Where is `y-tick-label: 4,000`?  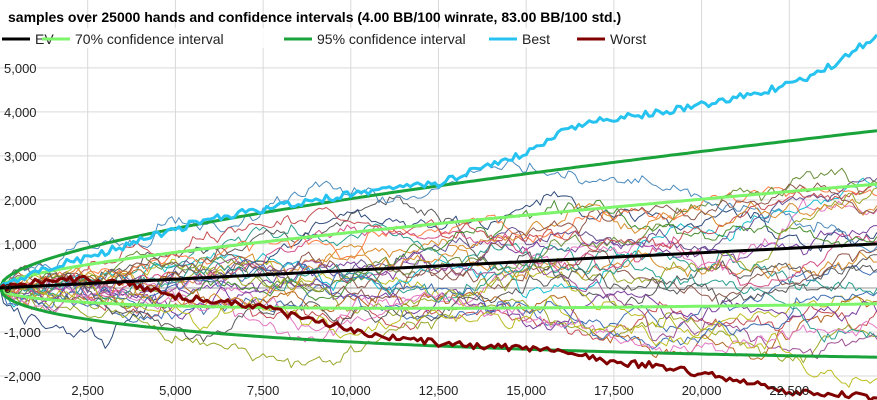
y-tick-label: 4,000 is located at coordinates (20, 112).